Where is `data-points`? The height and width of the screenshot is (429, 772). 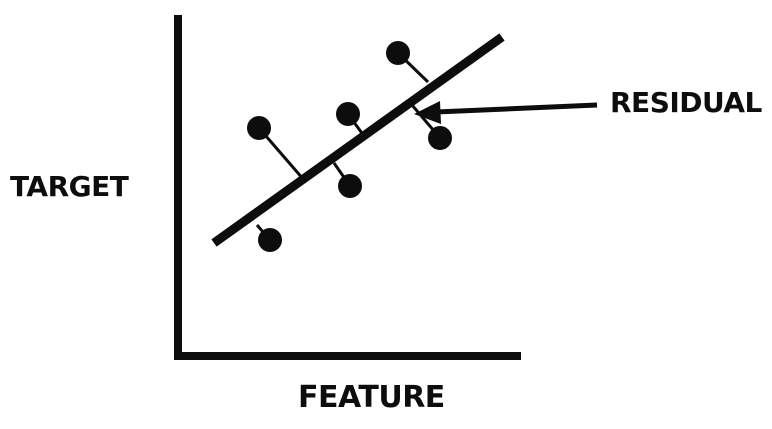 data-points is located at coordinates (349, 146).